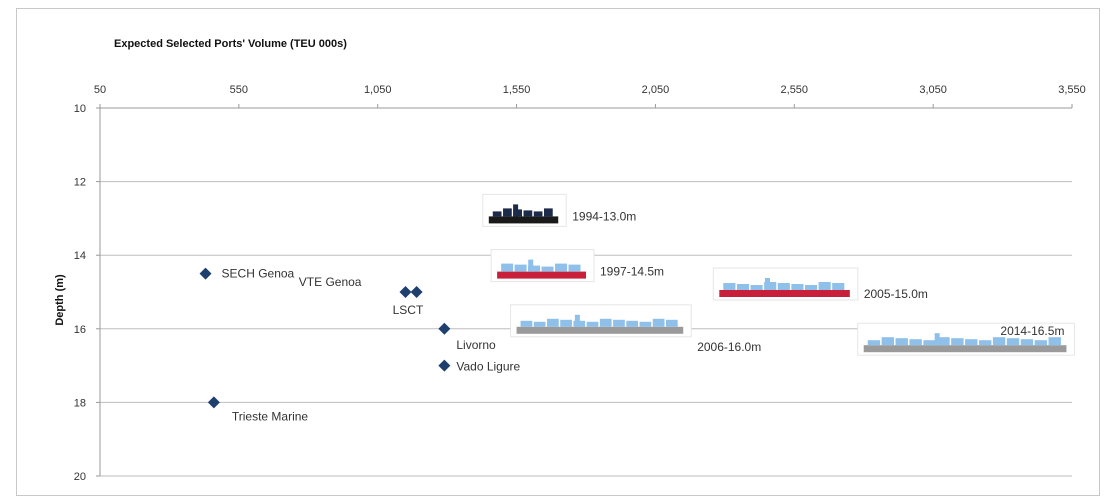 This screenshot has width=1108, height=498. Describe the element at coordinates (408, 310) in the screenshot. I see `data-label: LSCT` at that location.